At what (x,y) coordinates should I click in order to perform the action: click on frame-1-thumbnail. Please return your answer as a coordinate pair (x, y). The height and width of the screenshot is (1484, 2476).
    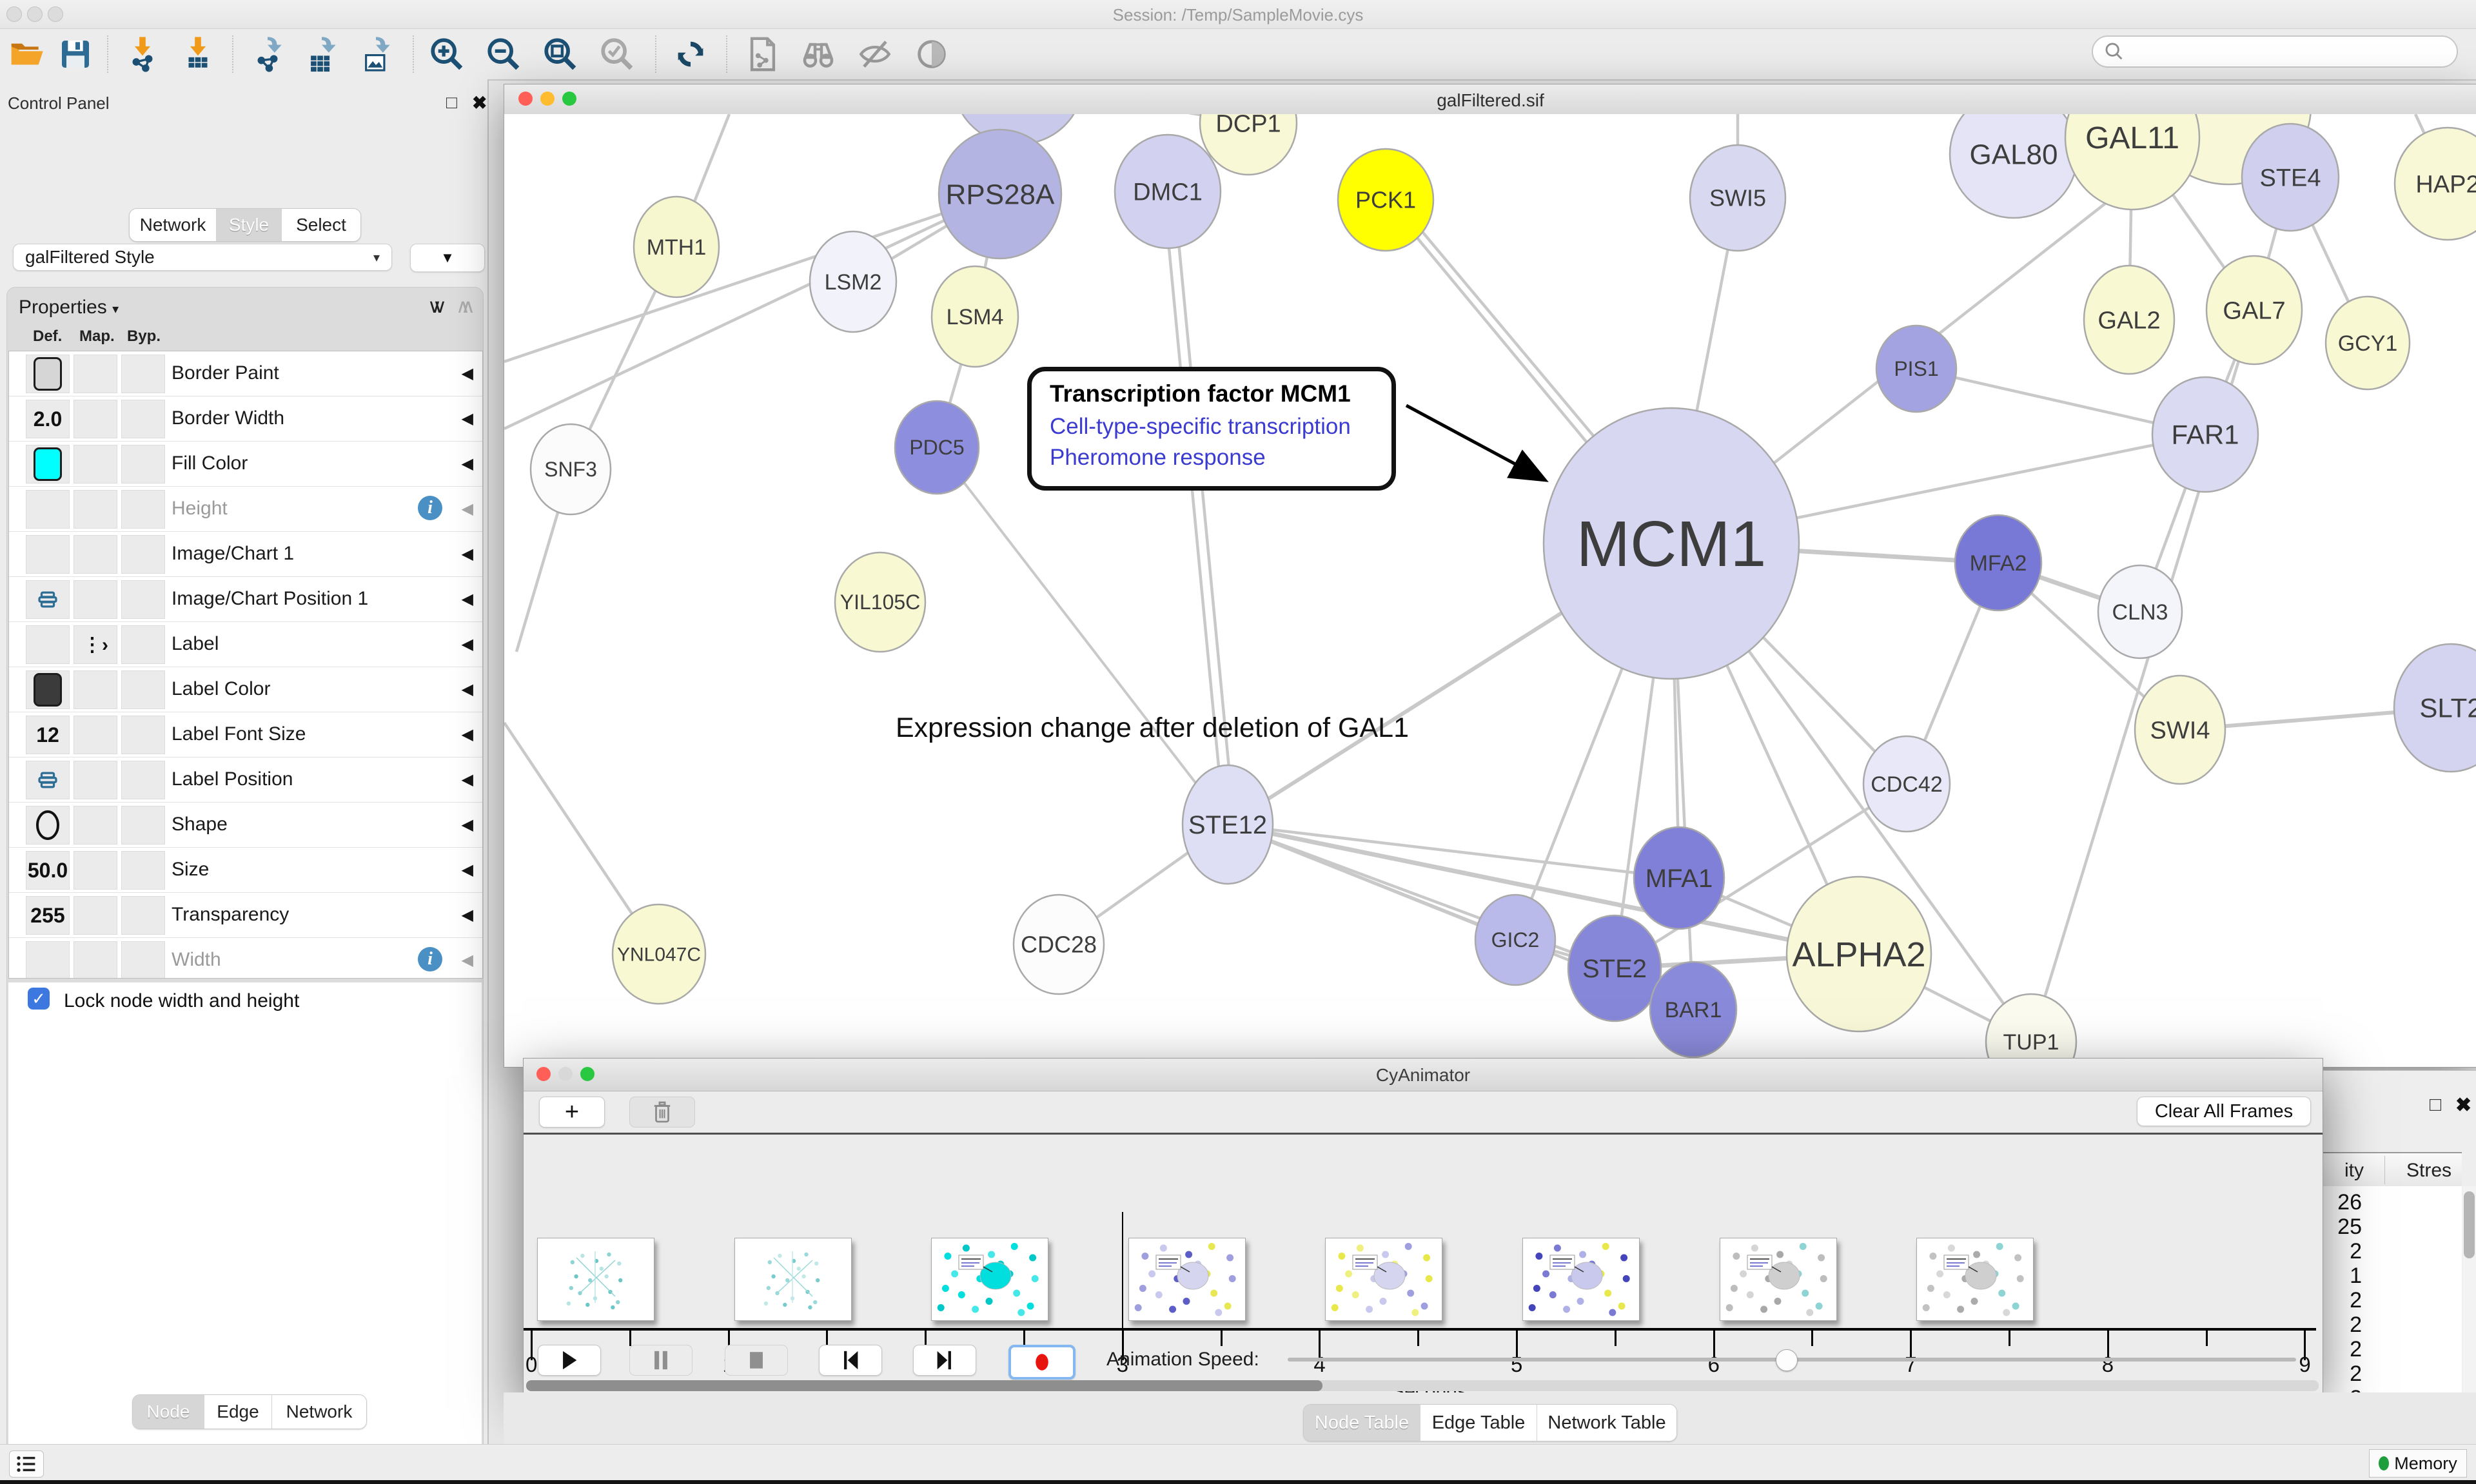
    Looking at the image, I should click on (595, 1279).